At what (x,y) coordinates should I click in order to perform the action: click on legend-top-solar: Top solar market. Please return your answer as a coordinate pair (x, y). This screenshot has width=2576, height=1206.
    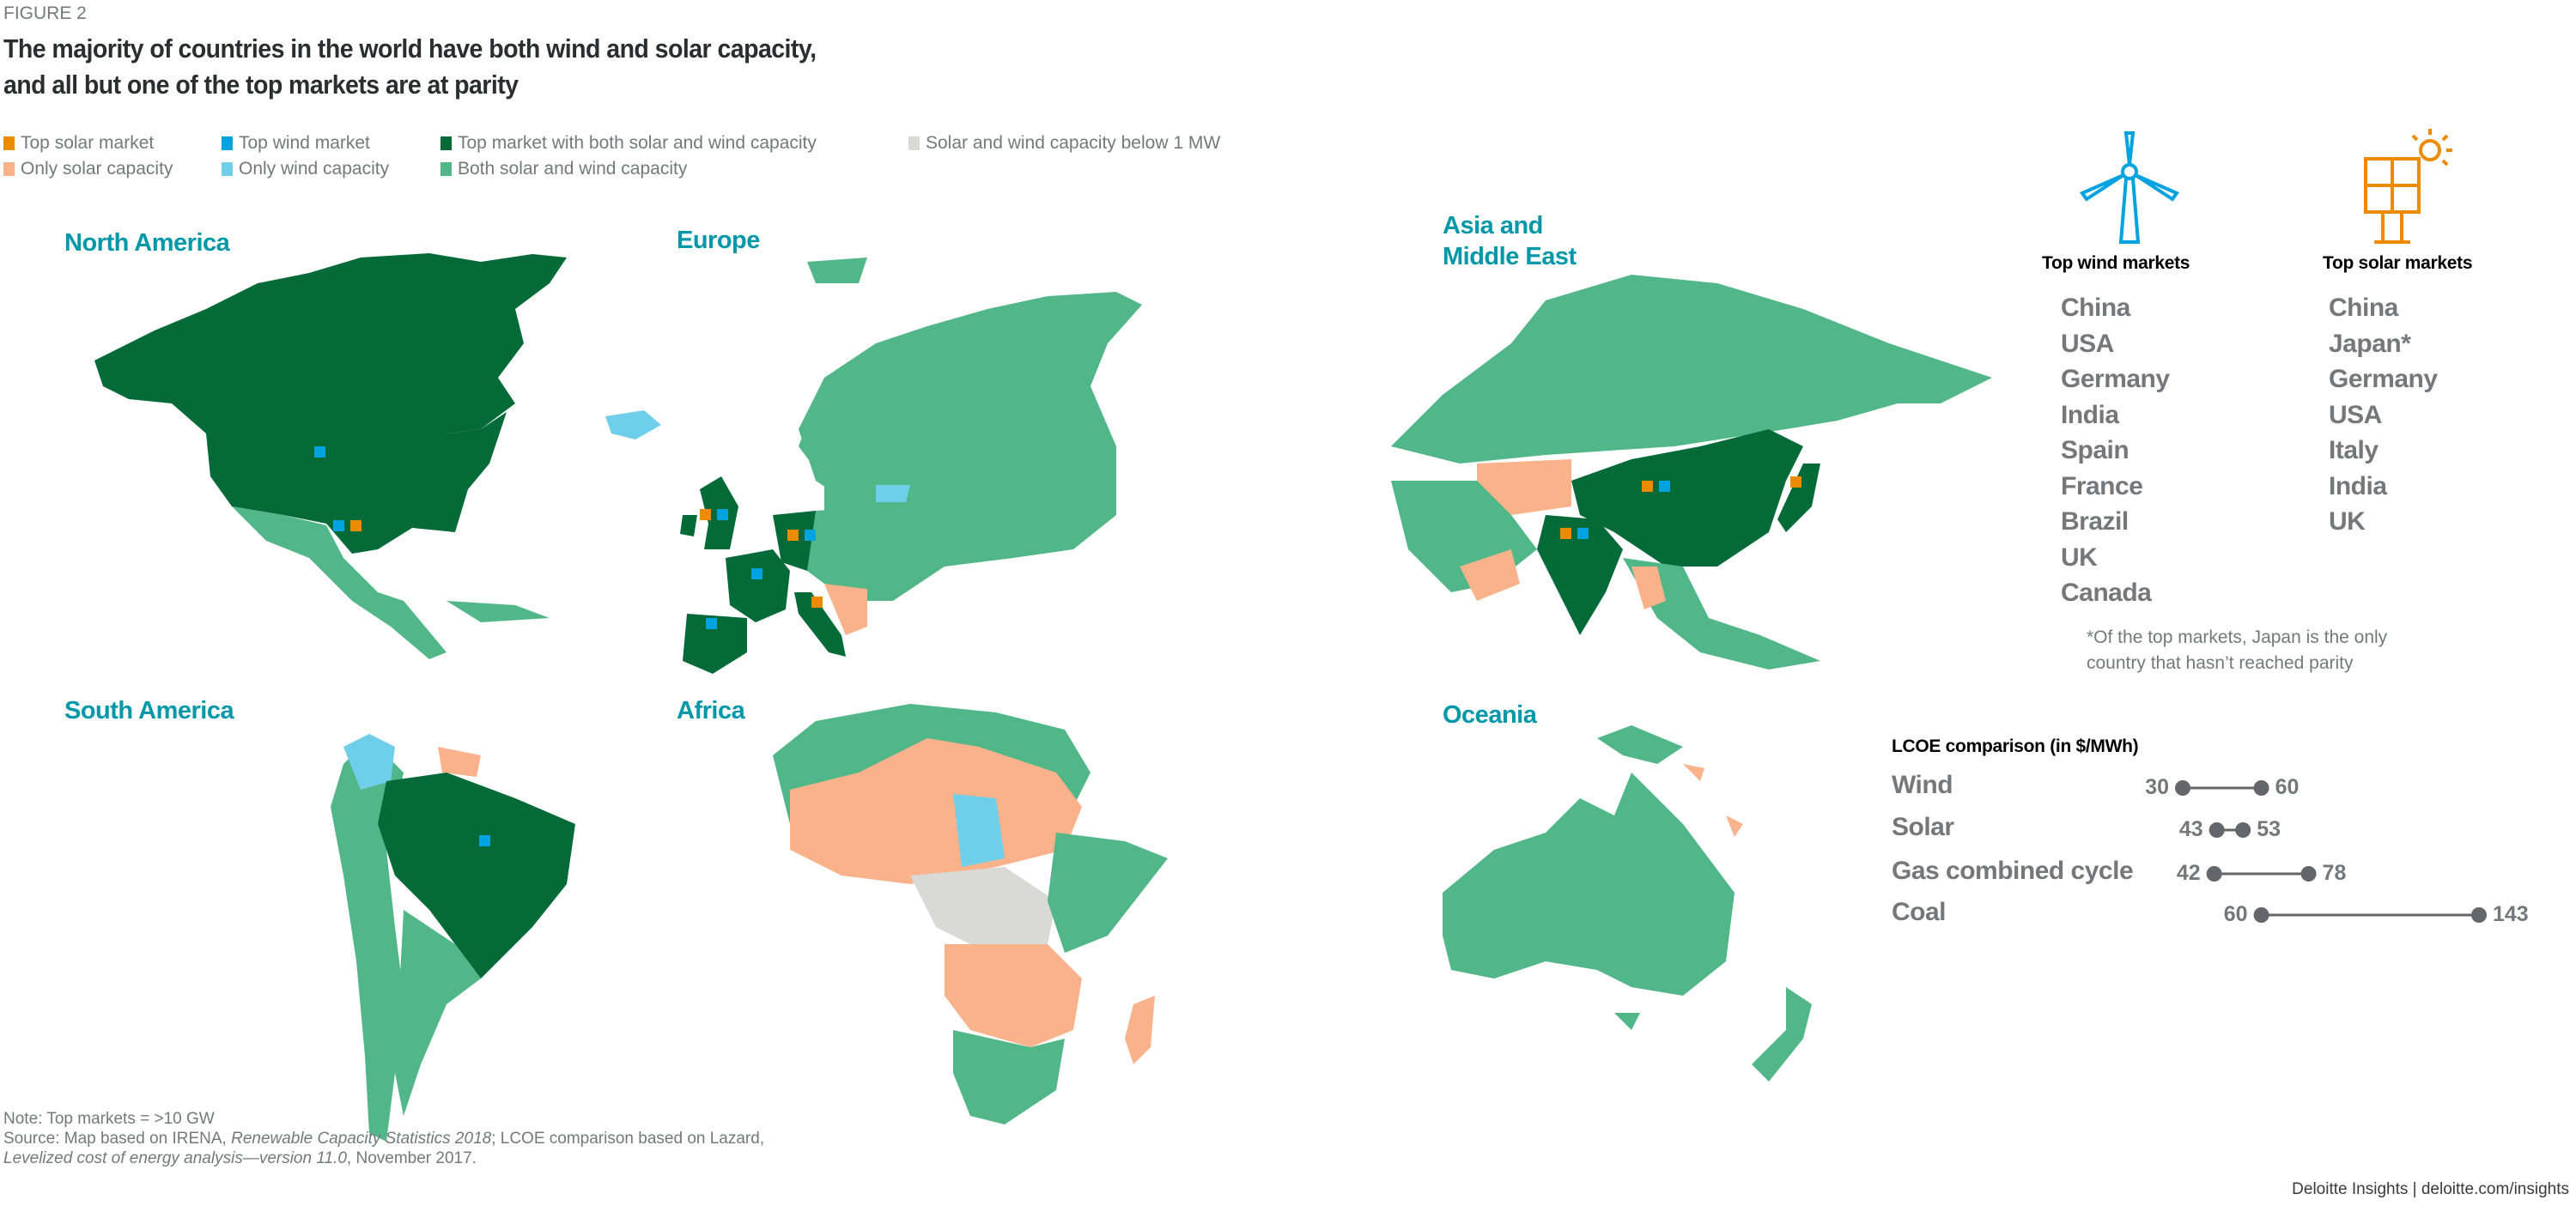
    Looking at the image, I should click on (78, 143).